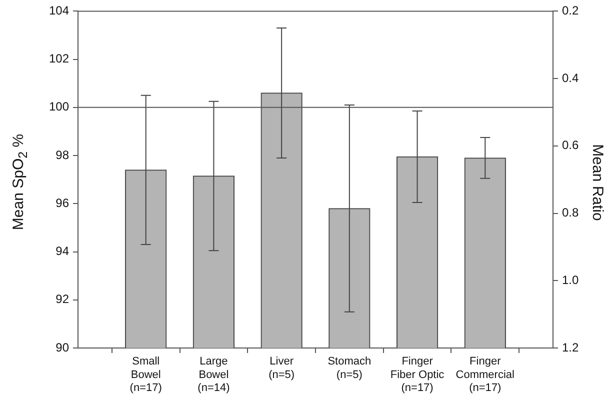 The width and height of the screenshot is (613, 407). I want to click on y-tick-label: 90, so click(63, 347).